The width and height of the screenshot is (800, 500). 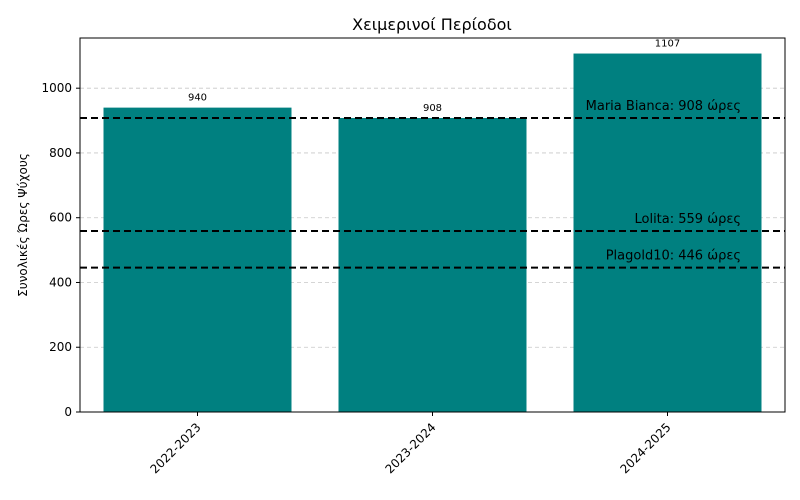 What do you see at coordinates (60, 347) in the screenshot?
I see `y-tick-label: 200` at bounding box center [60, 347].